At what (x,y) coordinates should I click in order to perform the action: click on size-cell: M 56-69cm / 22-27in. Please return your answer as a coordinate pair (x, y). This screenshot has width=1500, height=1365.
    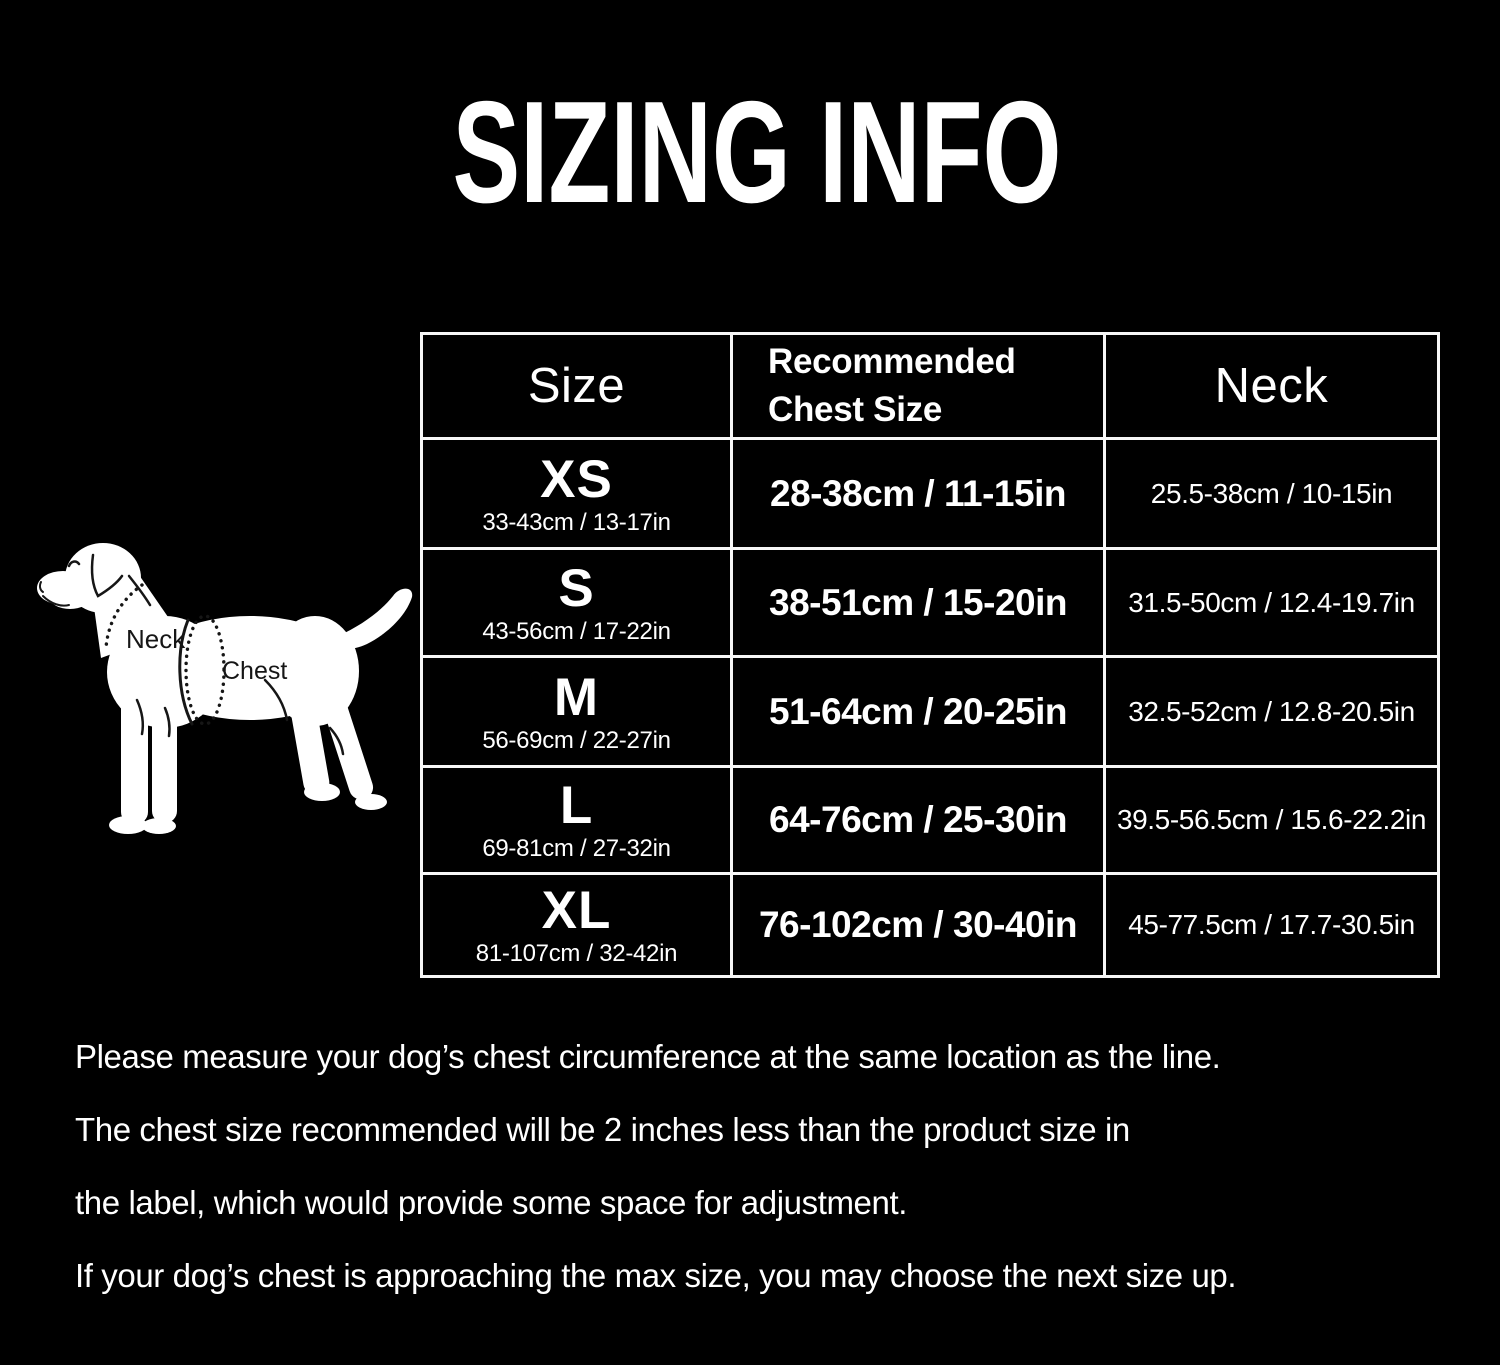
    Looking at the image, I should click on (576, 711).